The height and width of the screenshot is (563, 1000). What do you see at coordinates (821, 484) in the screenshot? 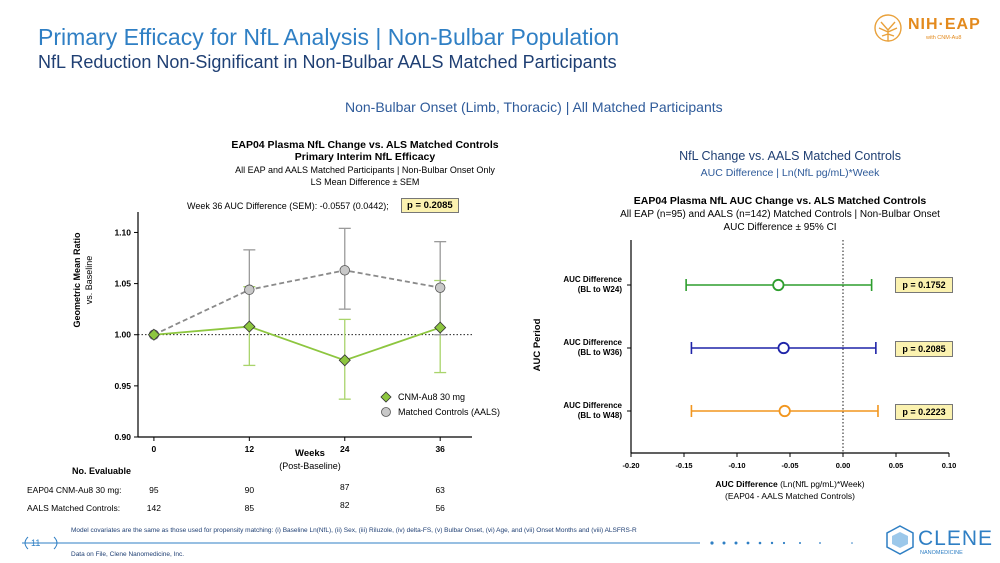
I see `right-x-axis-label-rest: (Ln(NfL pg/mL)*Week)` at bounding box center [821, 484].